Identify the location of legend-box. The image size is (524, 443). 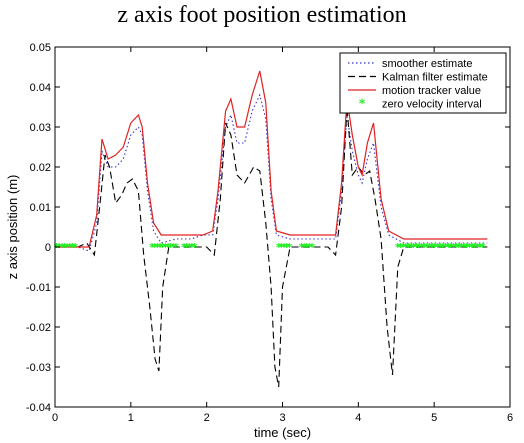
(423, 83).